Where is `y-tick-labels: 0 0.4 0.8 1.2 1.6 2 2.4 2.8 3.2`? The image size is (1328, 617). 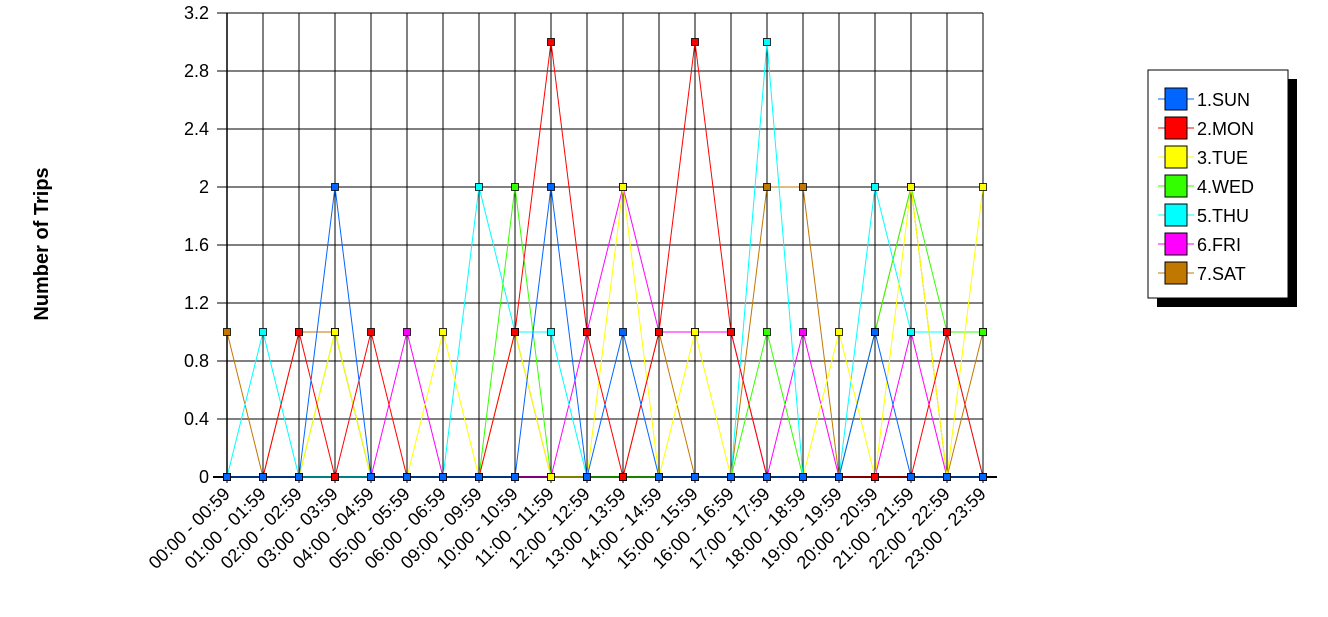 y-tick-labels: 0 0.4 0.8 1.2 1.6 2 2.4 2.8 3.2 is located at coordinates (205, 245).